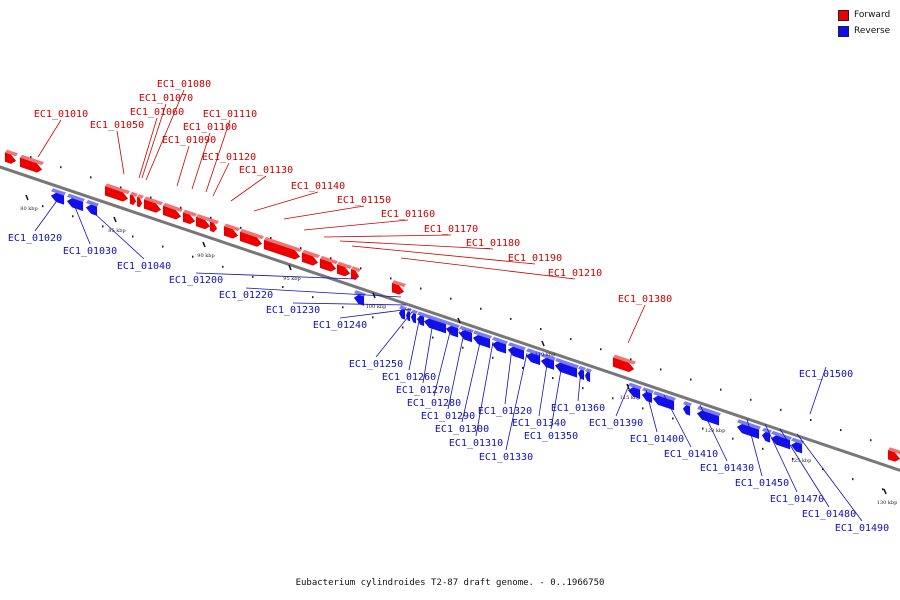 The width and height of the screenshot is (900, 600). Describe the element at coordinates (657, 417) in the screenshot. I see `gene-label-ec1-01400: EC1_01400` at that location.